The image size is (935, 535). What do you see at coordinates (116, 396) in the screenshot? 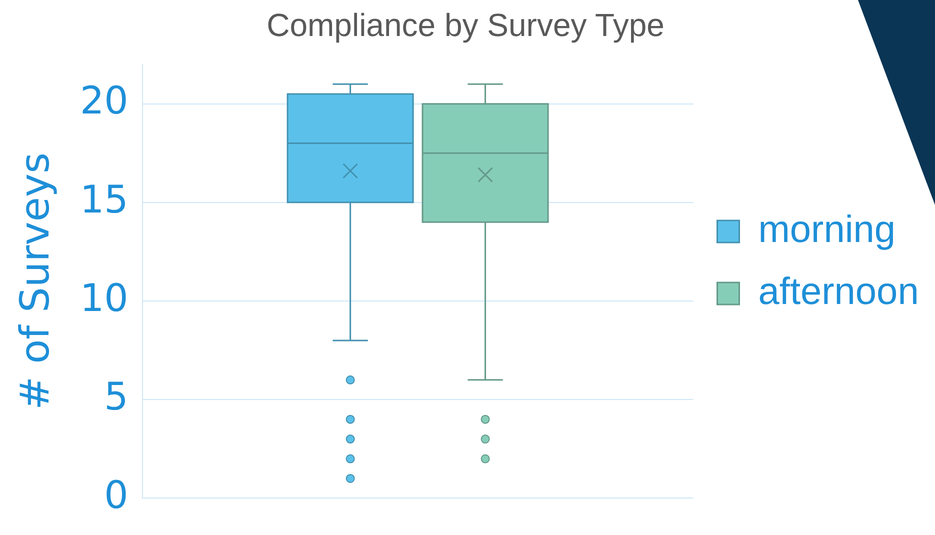
I see `y-tick-label: 5` at bounding box center [116, 396].